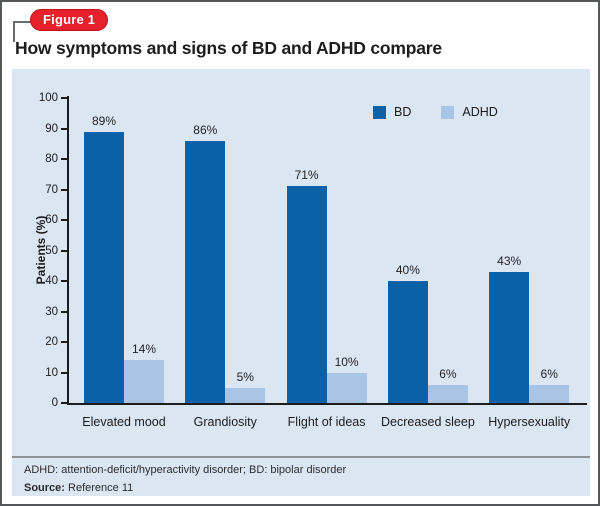 The width and height of the screenshot is (600, 506). I want to click on source-note: Source: Reference 11, so click(78, 488).